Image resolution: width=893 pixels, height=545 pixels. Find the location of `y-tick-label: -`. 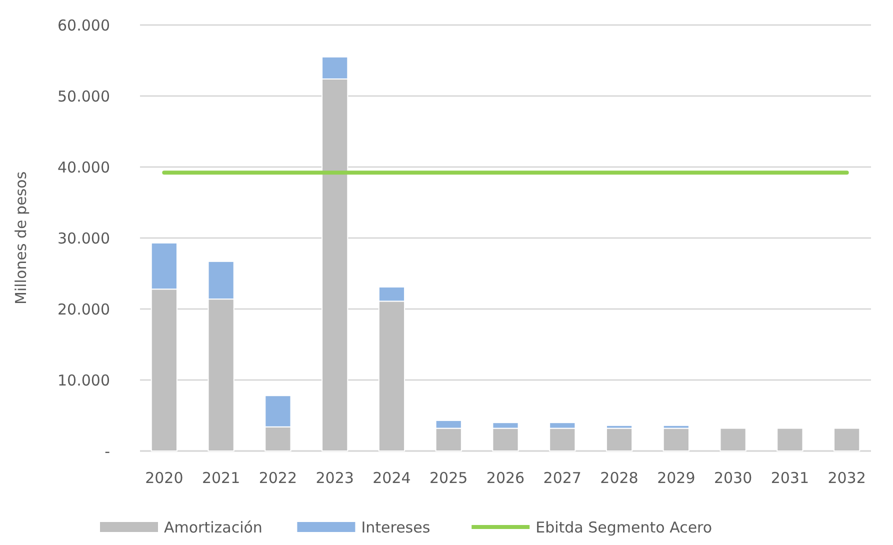

y-tick-label: - is located at coordinates (107, 451).